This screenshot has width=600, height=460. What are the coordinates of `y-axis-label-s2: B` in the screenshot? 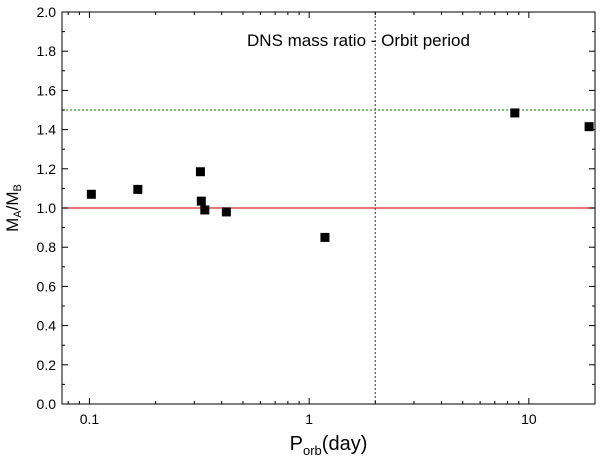 It's located at (18, 187).